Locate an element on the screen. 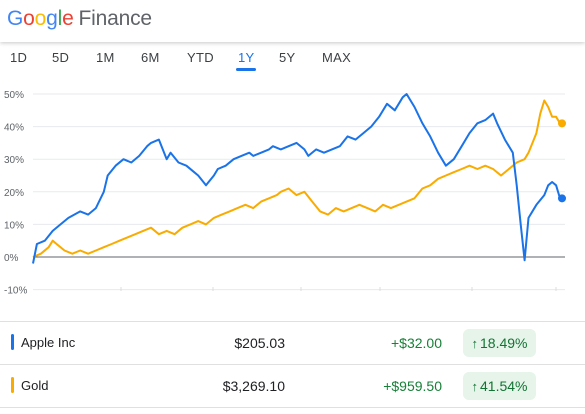  security-name: Gold is located at coordinates (35, 385).